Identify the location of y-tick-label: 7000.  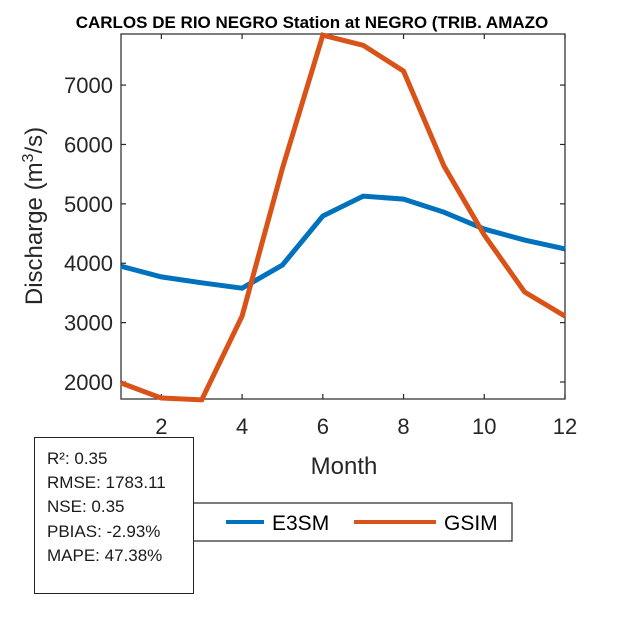
(88, 85).